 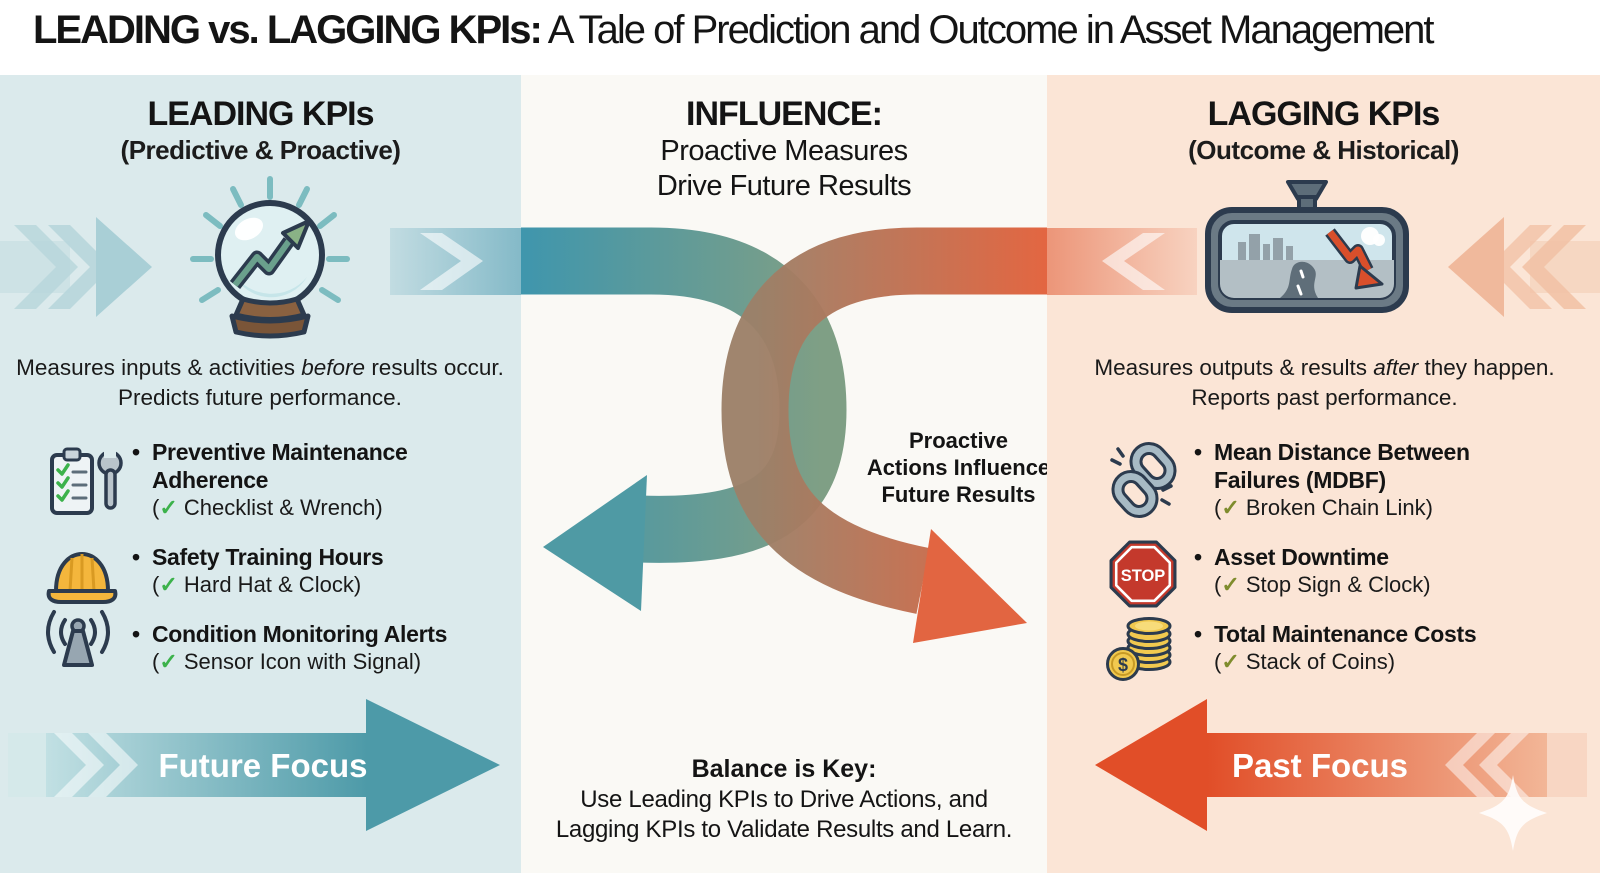 What do you see at coordinates (1322, 584) in the screenshot?
I see `kpi-note: (✓ Stop Sign & Clock)` at bounding box center [1322, 584].